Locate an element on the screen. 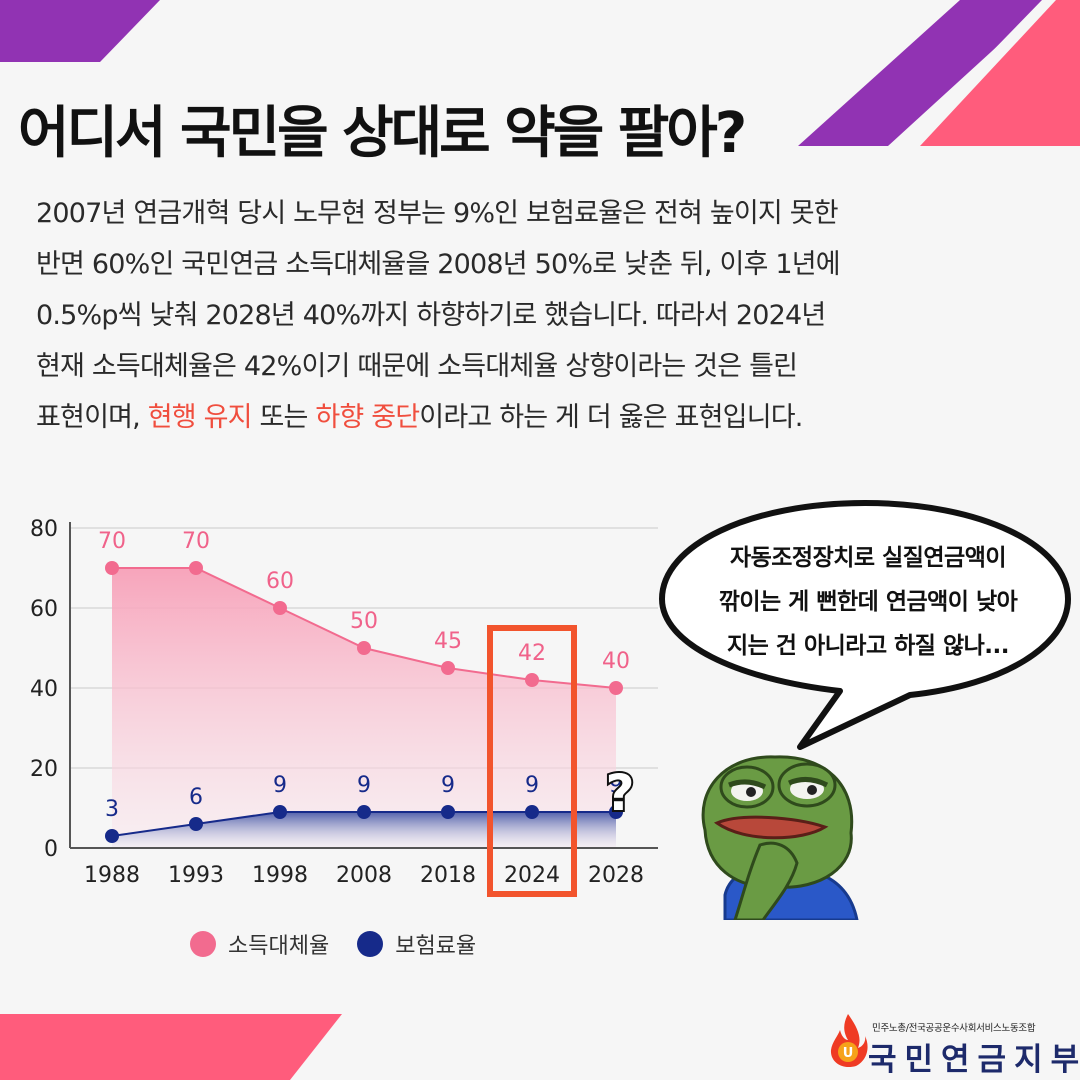 This screenshot has width=1080, height=1080. frog-character-illustration is located at coordinates (780, 837).